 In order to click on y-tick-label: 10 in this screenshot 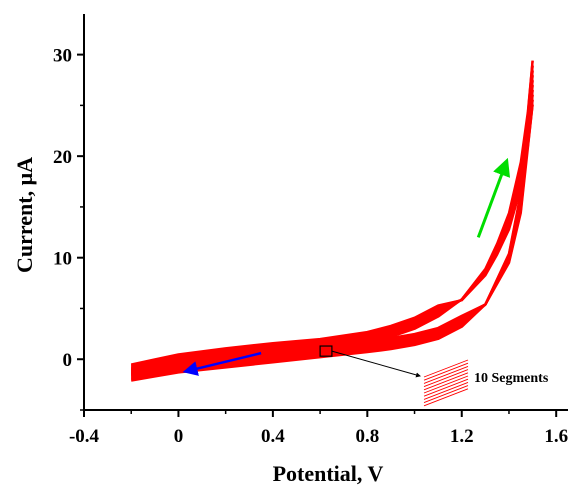, I will do `click(62, 259)`.